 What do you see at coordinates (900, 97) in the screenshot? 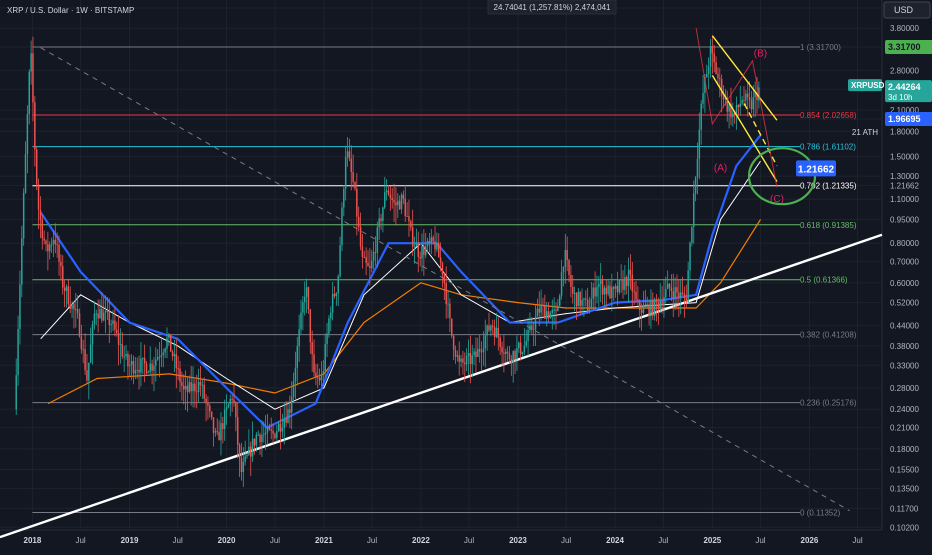
I see `xrpusd-countdown: 3d 10h` at bounding box center [900, 97].